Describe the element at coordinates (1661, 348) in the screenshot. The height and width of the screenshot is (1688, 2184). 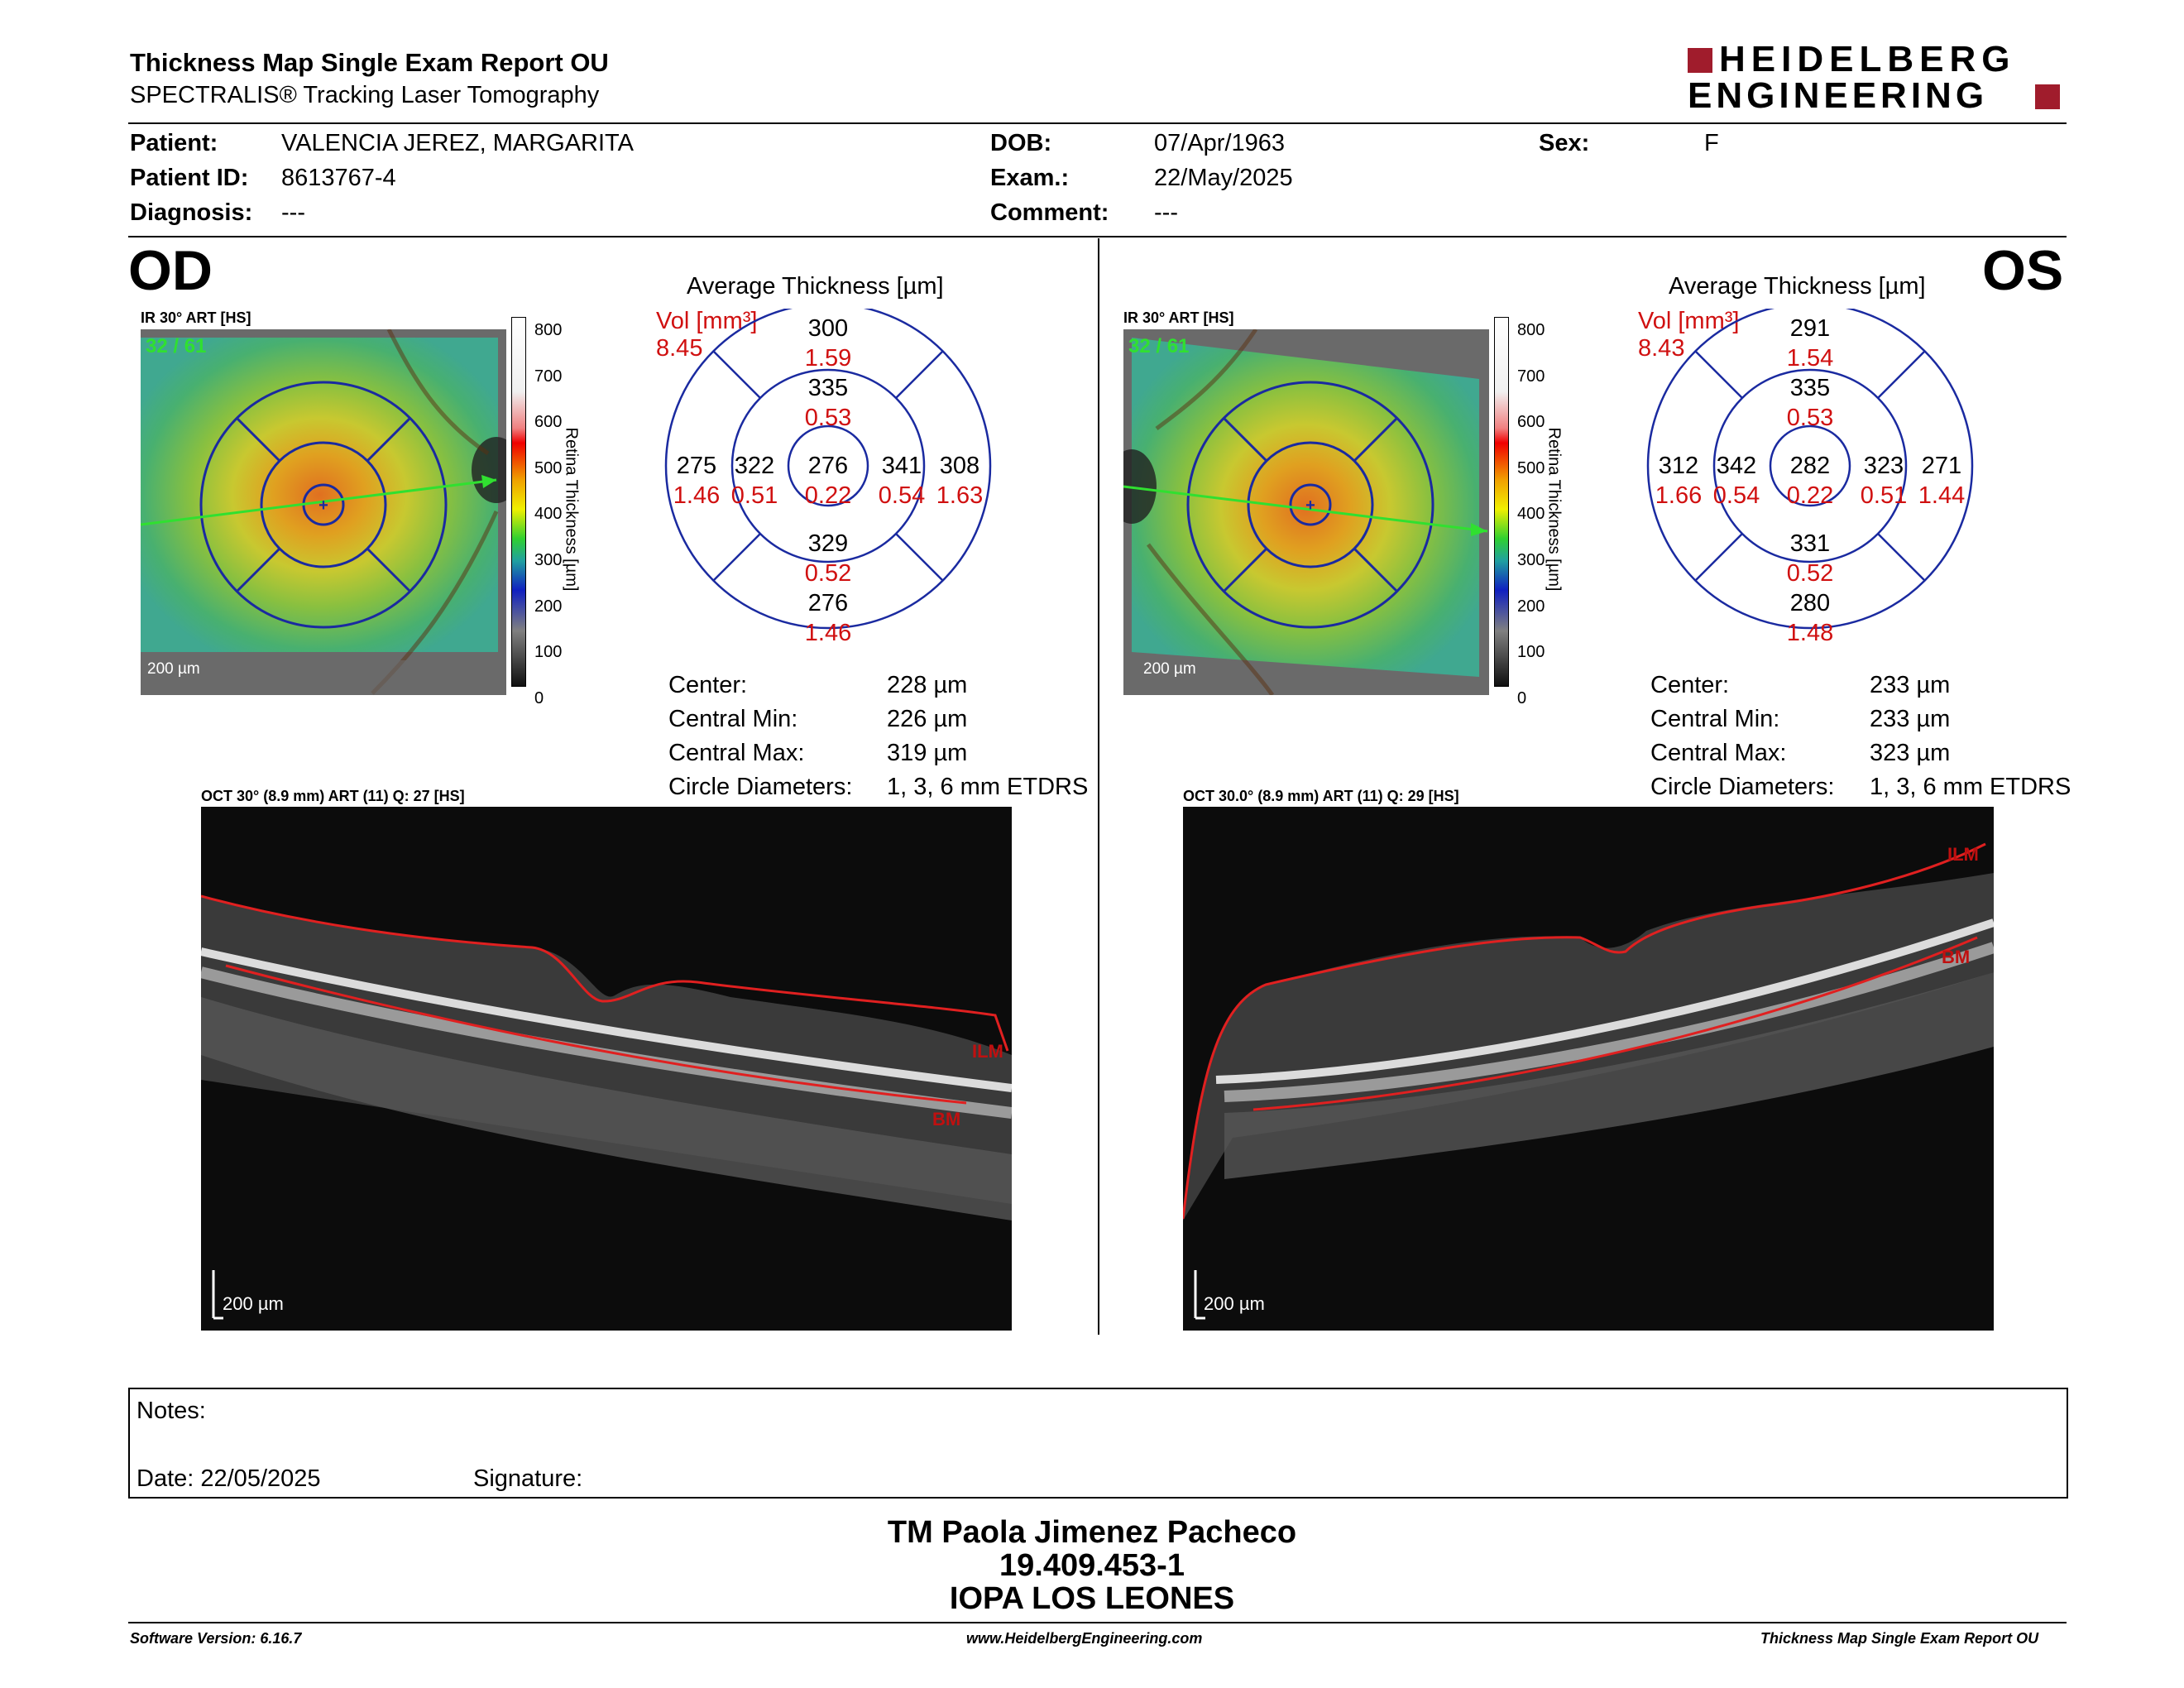
I see `os-vol-value: 8.43` at that location.